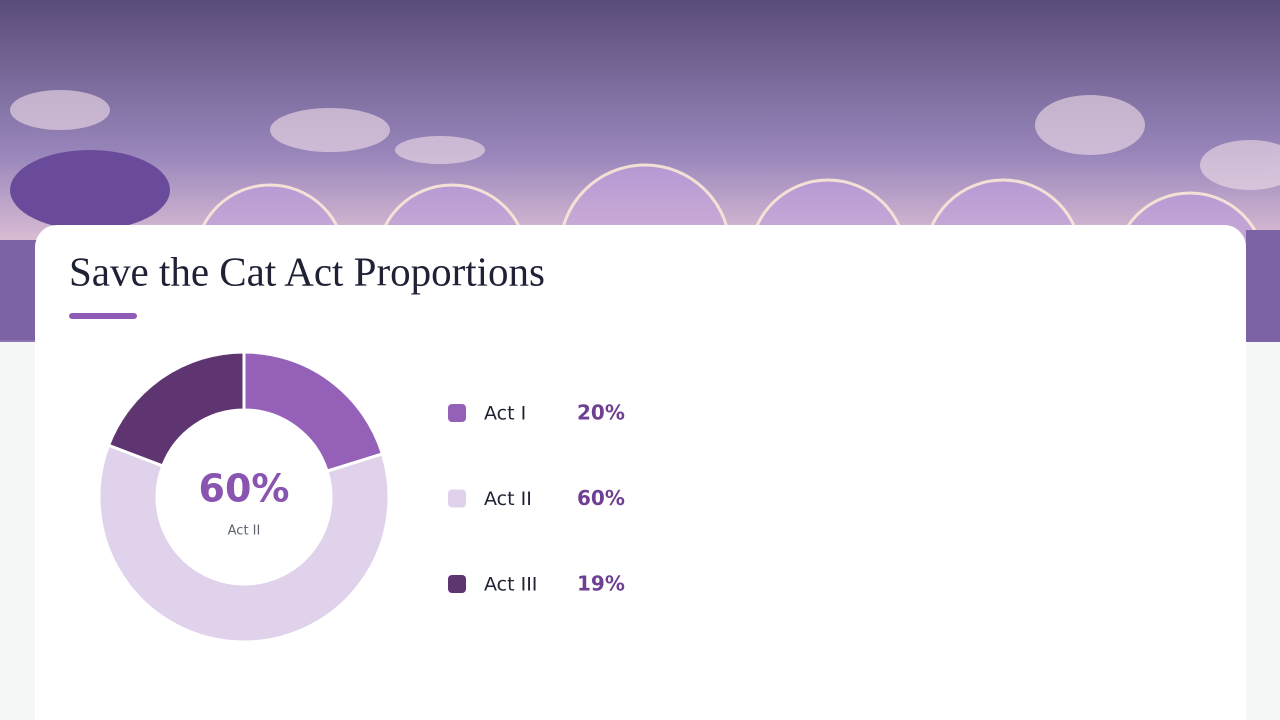 The width and height of the screenshot is (1280, 720). What do you see at coordinates (244, 489) in the screenshot?
I see `center-value: 60%` at bounding box center [244, 489].